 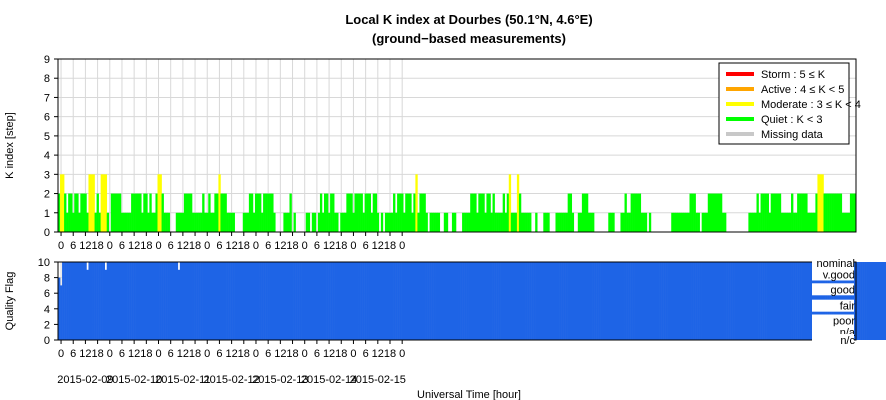 What do you see at coordinates (847, 341) in the screenshot?
I see `quality-level-label: n/c` at bounding box center [847, 341].